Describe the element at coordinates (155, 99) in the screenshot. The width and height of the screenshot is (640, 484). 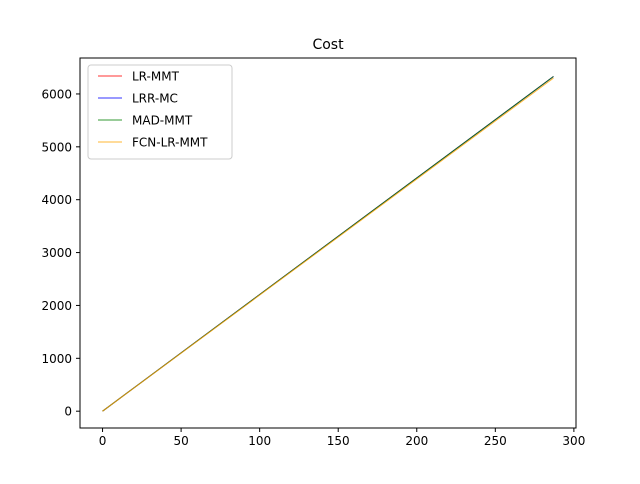
I see `legend-label: LRR-MC` at that location.